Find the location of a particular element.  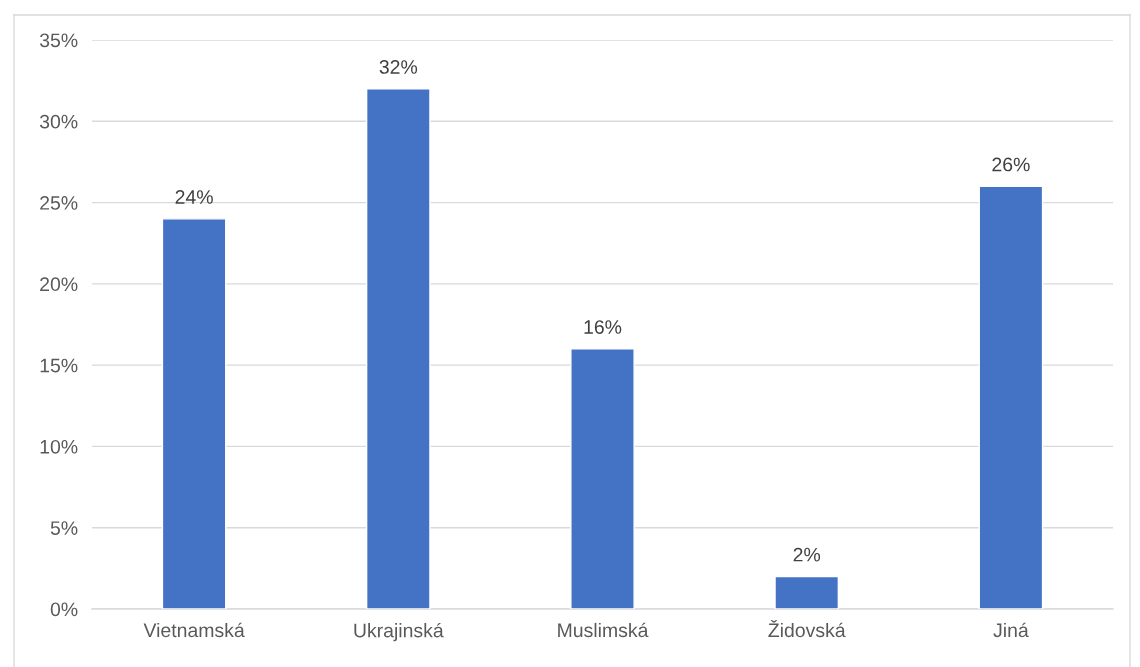

y-tick-label: 25% is located at coordinates (59, 203).